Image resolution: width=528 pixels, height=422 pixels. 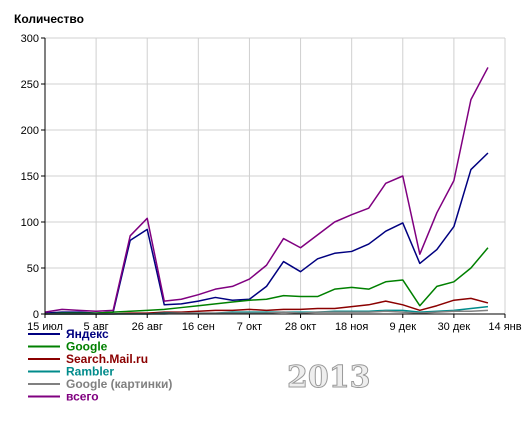 What do you see at coordinates (454, 327) in the screenshot?
I see `x-tick-label: 30 дек` at bounding box center [454, 327].